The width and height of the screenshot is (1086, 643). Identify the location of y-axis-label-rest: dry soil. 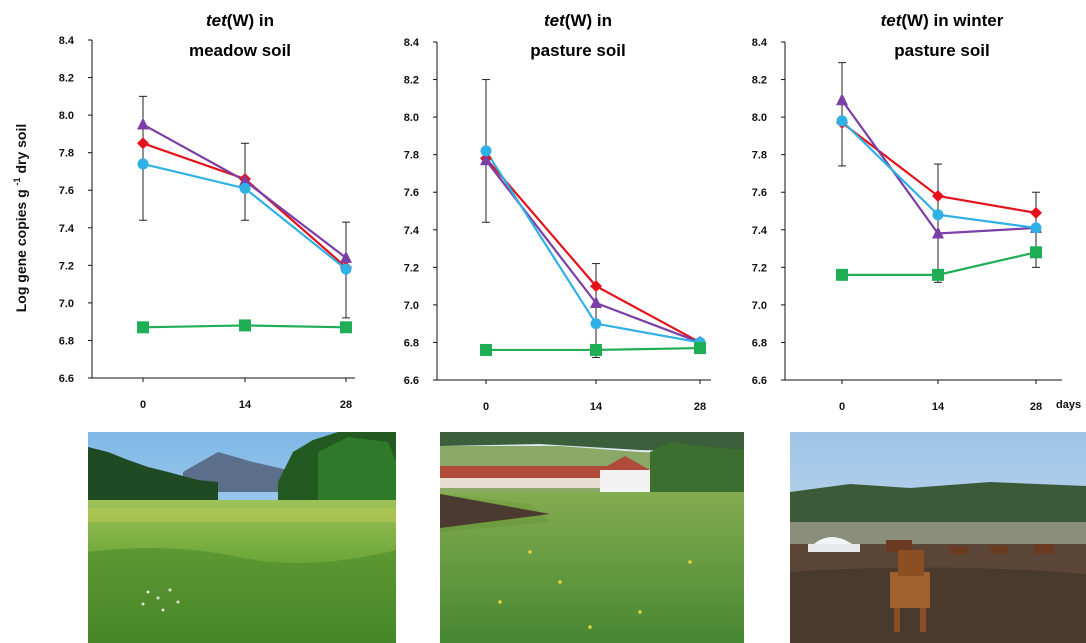
(21, 151).